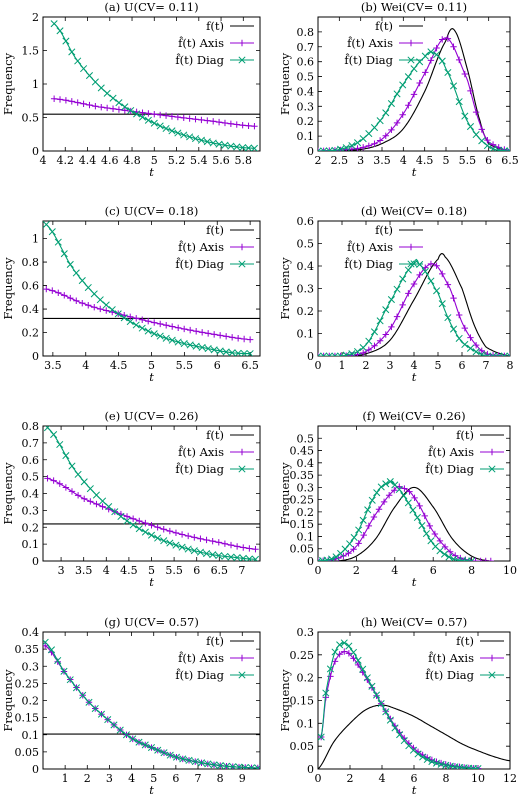 This screenshot has width=524, height=802. Describe the element at coordinates (250, 365) in the screenshot. I see `x-tick-label: 6.5` at that location.